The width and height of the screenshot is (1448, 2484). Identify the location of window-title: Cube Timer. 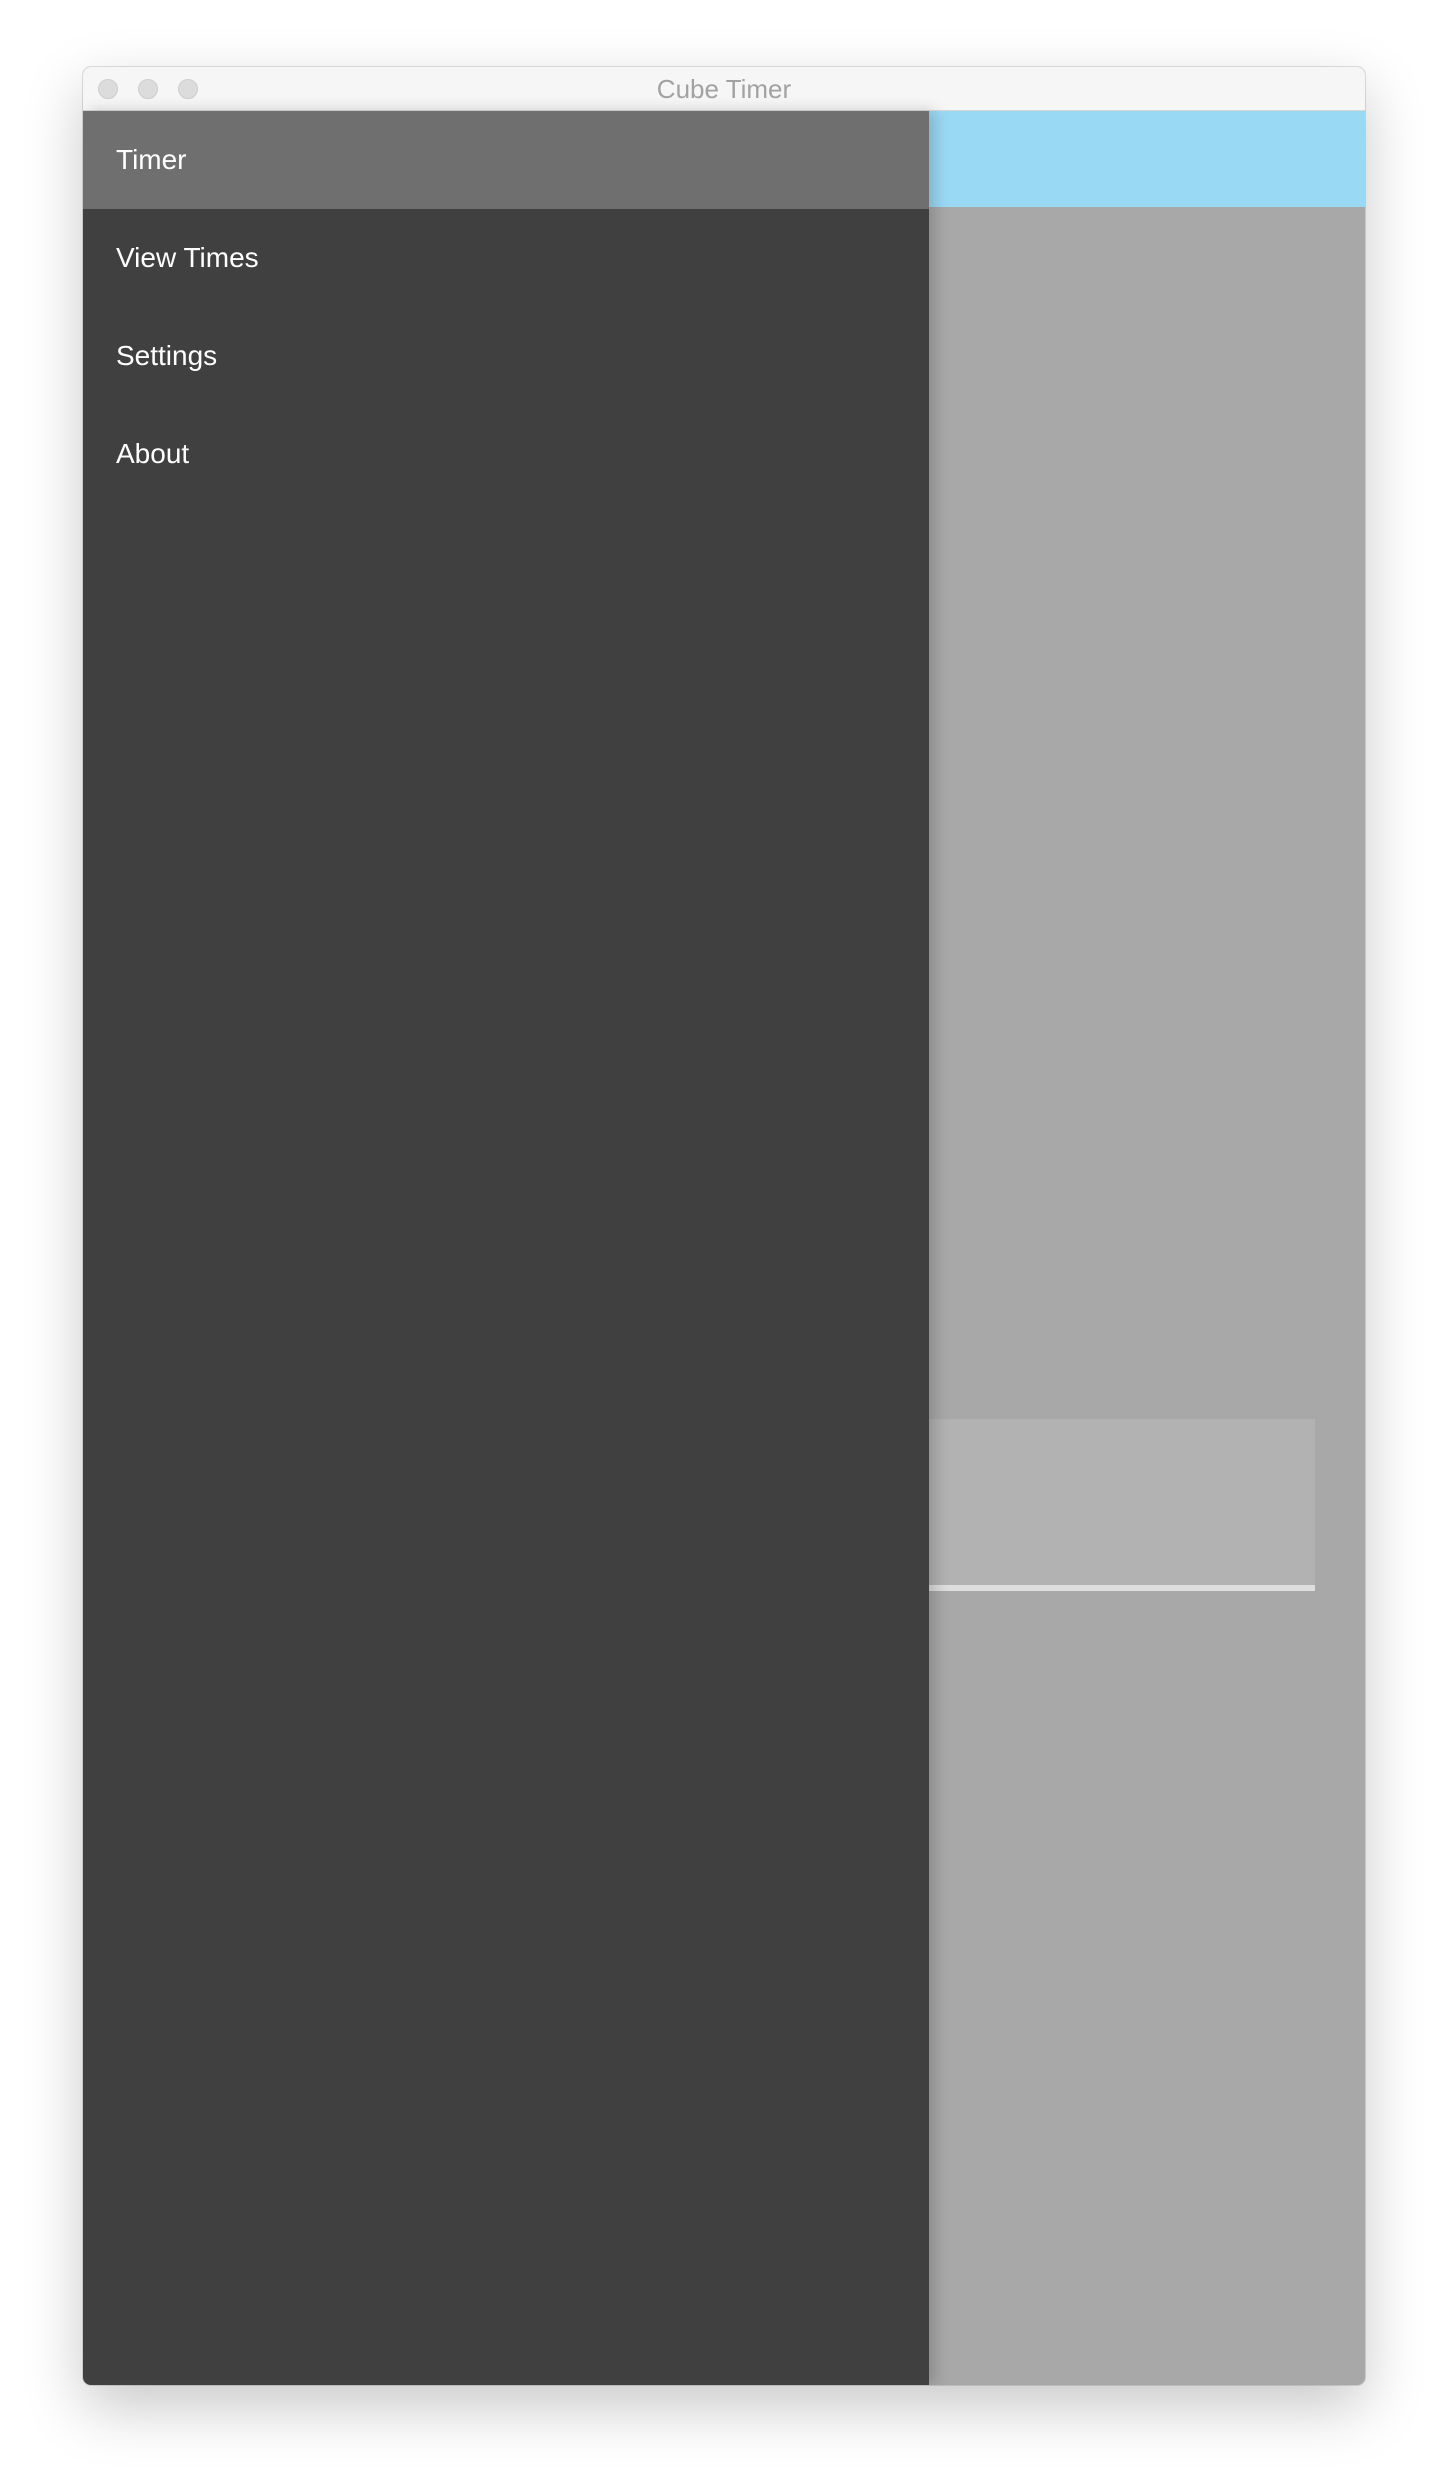
(724, 89).